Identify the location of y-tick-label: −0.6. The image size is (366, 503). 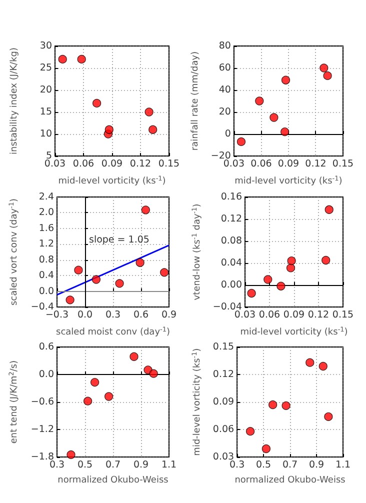
(42, 402).